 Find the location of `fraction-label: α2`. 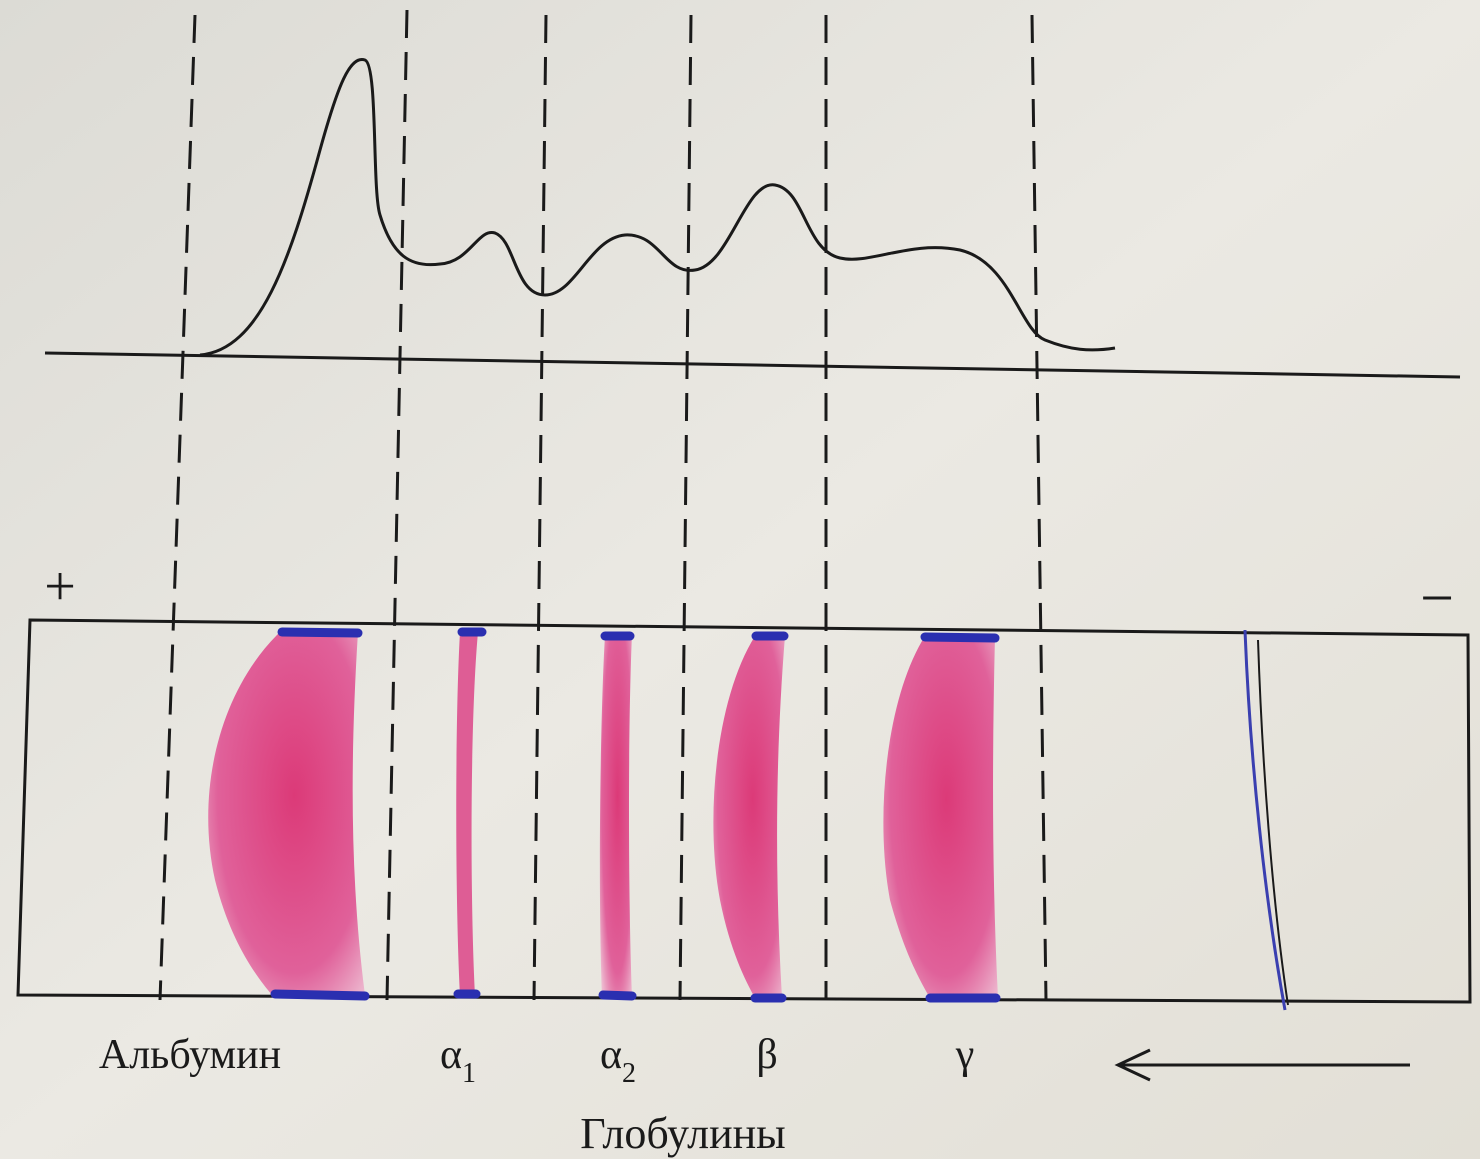

fraction-label: α2 is located at coordinates (618, 1060).